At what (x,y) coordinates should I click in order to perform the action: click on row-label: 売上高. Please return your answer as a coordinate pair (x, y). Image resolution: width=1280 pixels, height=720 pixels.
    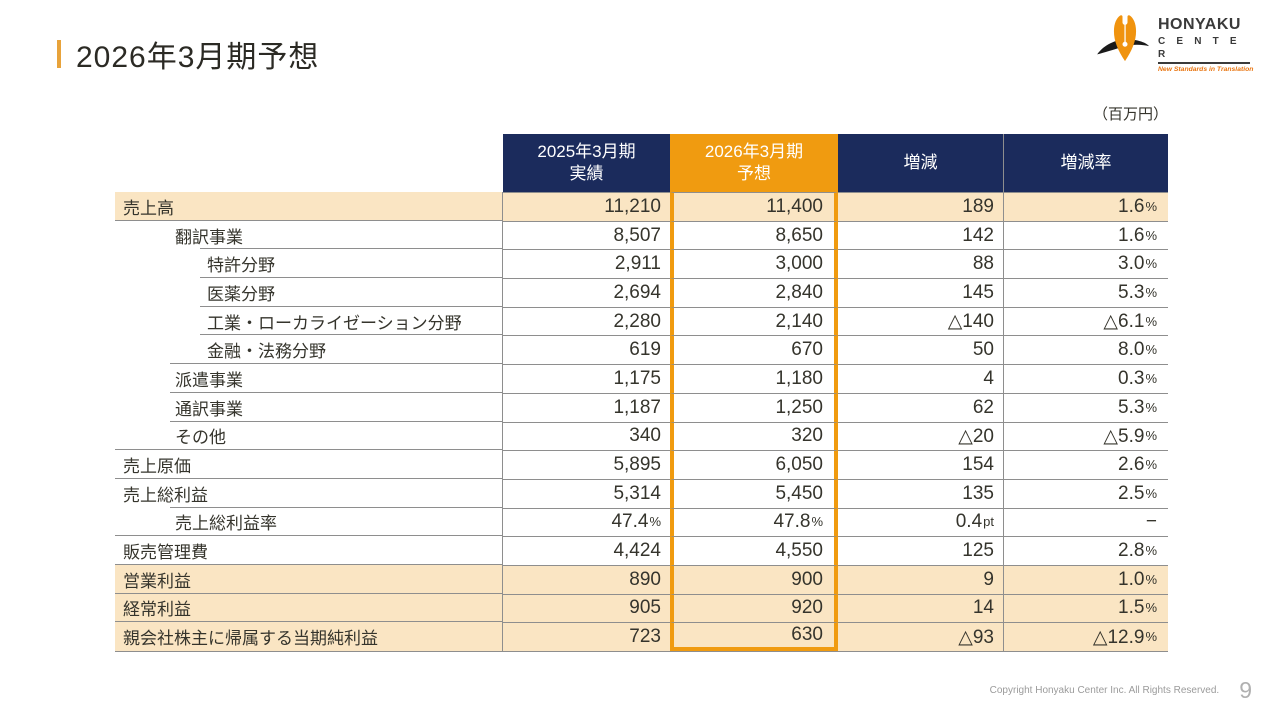
    Looking at the image, I should click on (309, 206).